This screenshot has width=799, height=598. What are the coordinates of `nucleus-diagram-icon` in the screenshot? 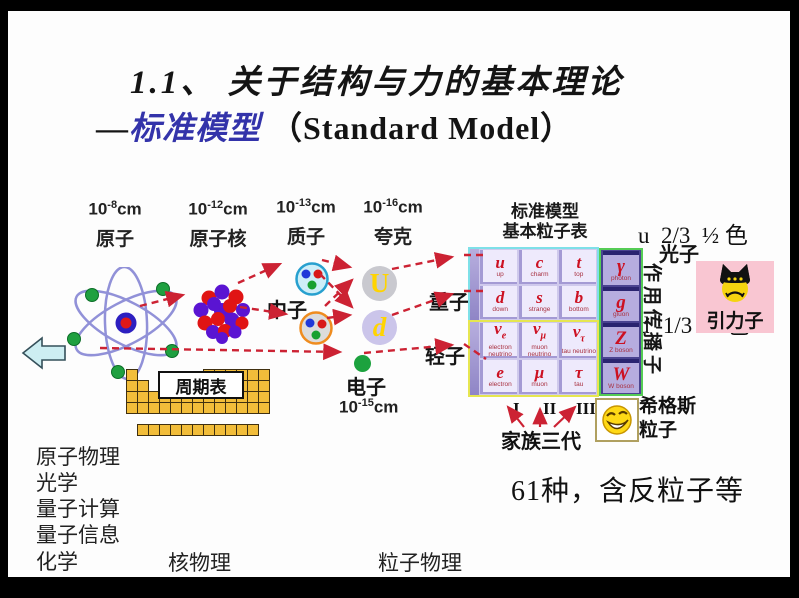 It's located at (221, 314).